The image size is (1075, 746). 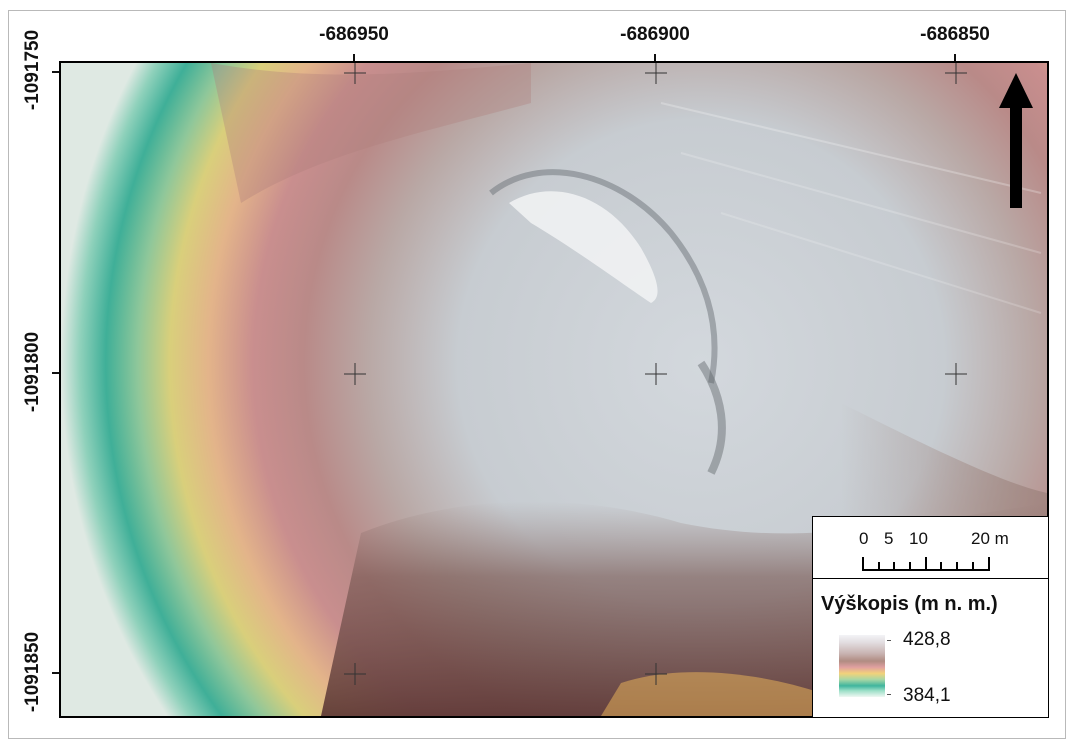 What do you see at coordinates (32, 70) in the screenshot?
I see `y-tick-label: -1091750` at bounding box center [32, 70].